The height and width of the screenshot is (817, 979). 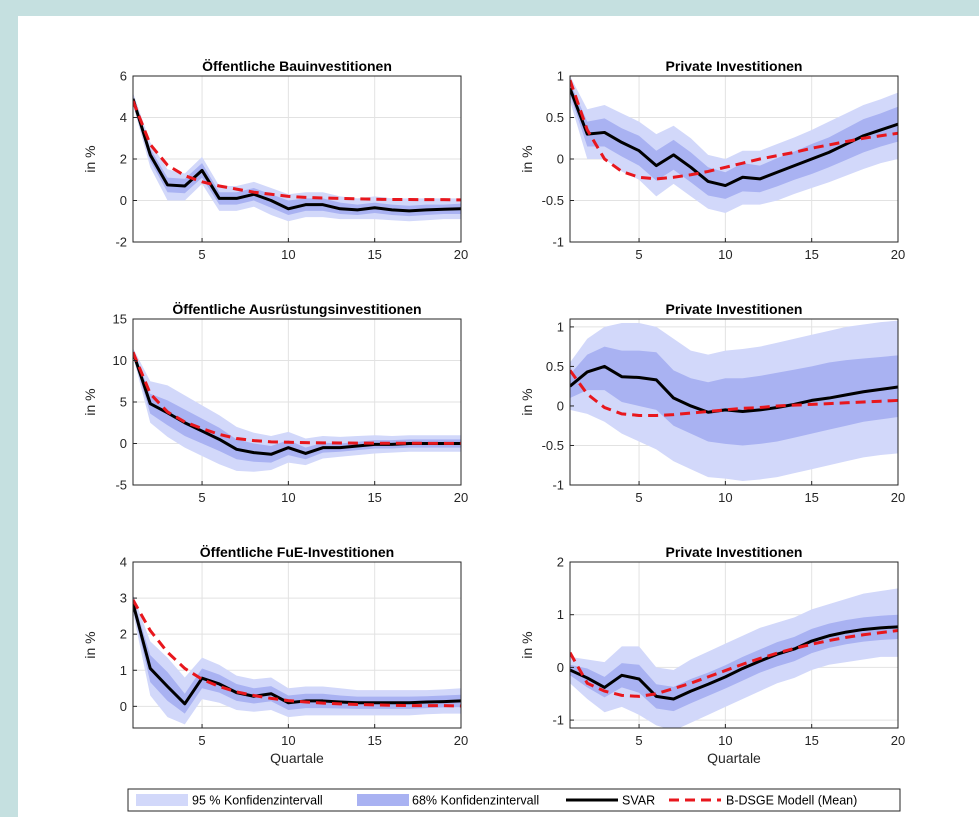 What do you see at coordinates (297, 552) in the screenshot?
I see `chart-title: Öffentliche FuE-Investitionen` at bounding box center [297, 552].